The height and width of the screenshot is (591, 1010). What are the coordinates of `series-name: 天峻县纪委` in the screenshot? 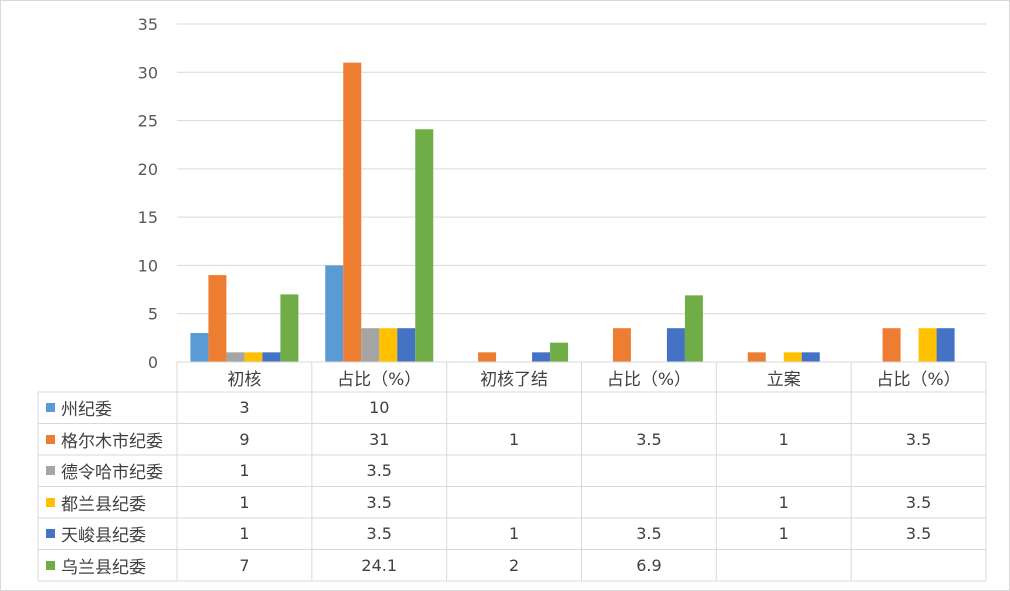 It's located at (103, 536).